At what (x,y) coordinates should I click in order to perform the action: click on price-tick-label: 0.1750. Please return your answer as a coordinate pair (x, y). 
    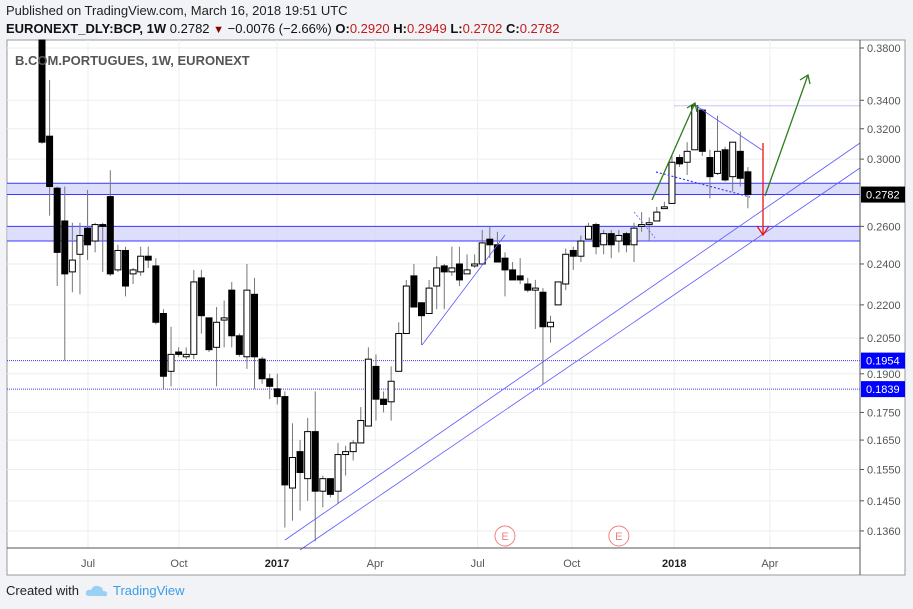
    Looking at the image, I should click on (884, 413).